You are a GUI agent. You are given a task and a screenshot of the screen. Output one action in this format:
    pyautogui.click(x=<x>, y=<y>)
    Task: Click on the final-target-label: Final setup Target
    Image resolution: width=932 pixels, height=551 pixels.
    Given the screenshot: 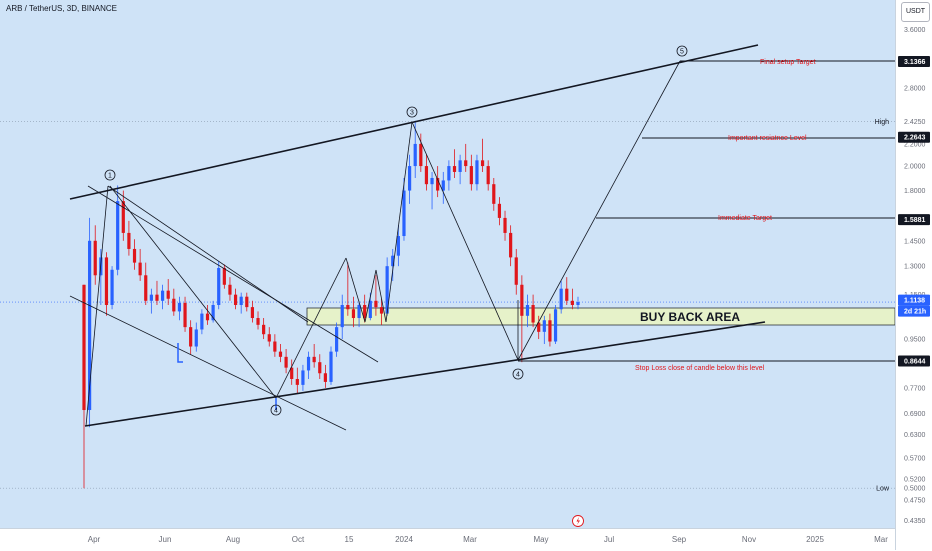 What is the action you would take?
    pyautogui.click(x=788, y=62)
    